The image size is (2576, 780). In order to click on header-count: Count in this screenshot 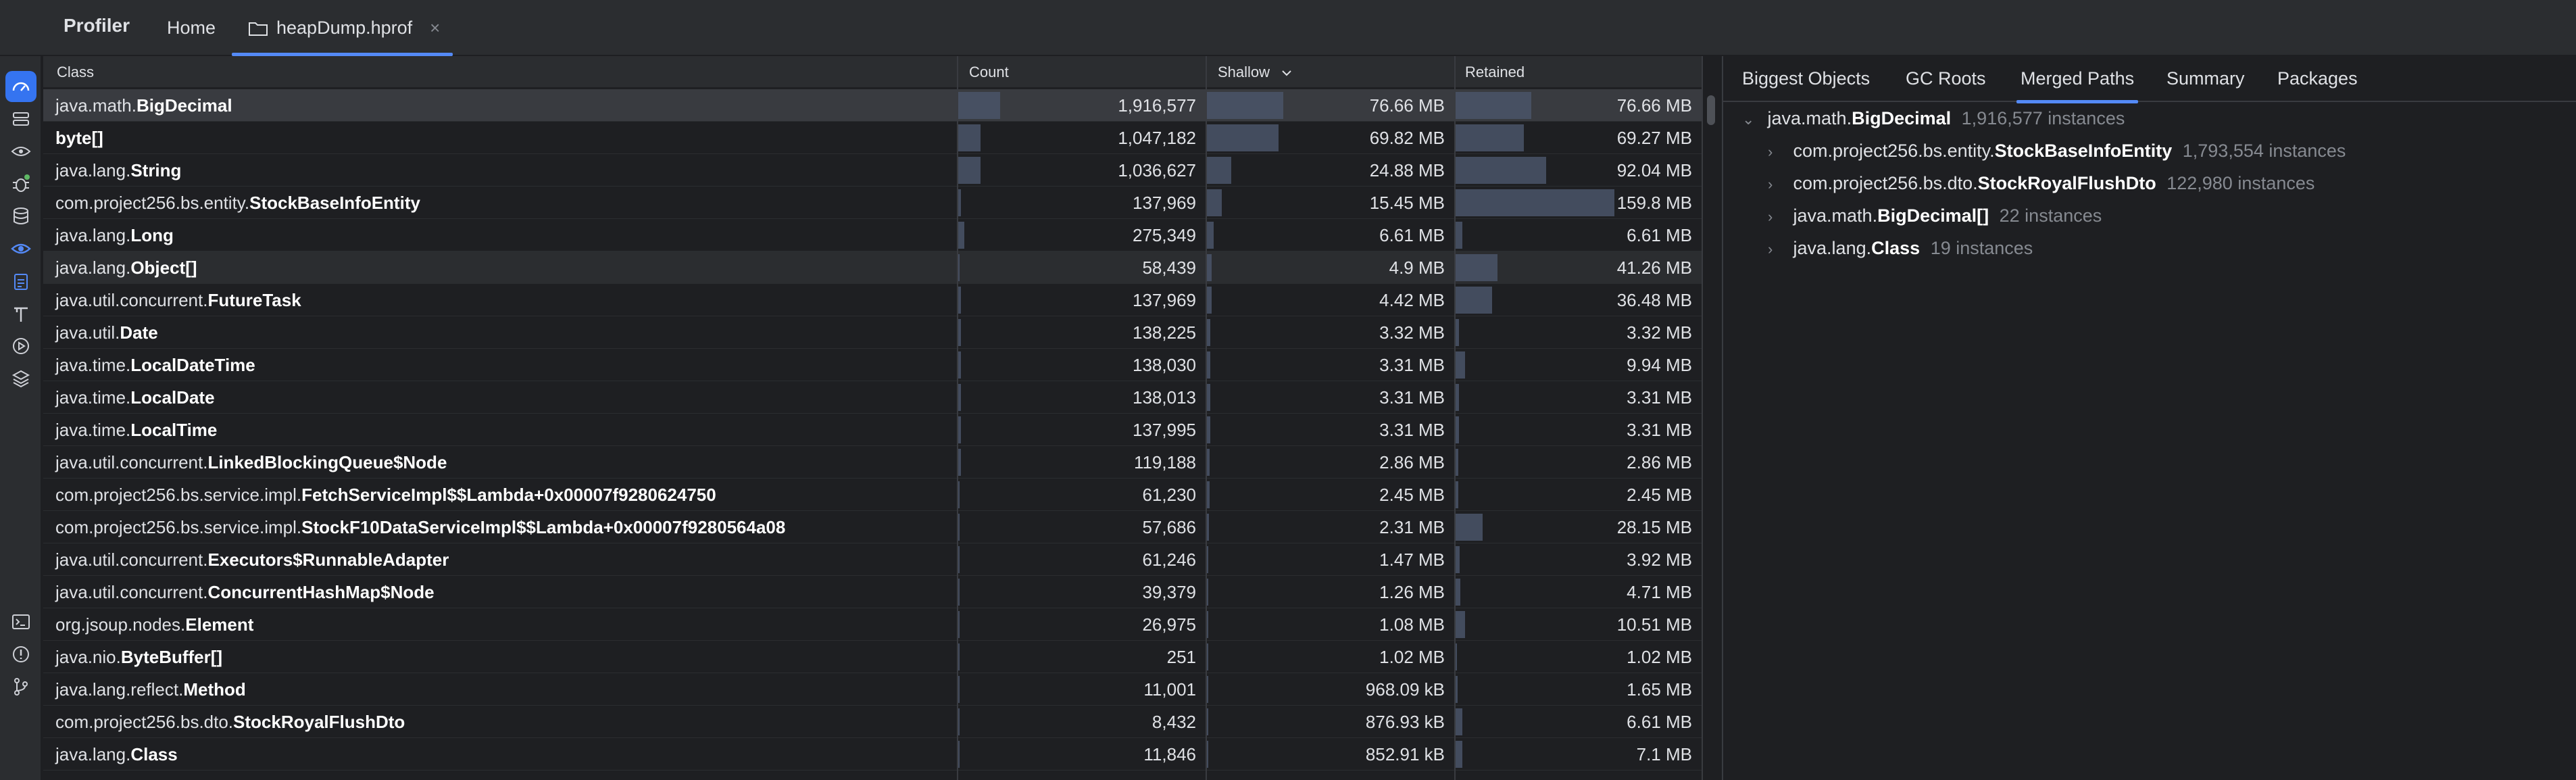, I will do `click(989, 72)`.